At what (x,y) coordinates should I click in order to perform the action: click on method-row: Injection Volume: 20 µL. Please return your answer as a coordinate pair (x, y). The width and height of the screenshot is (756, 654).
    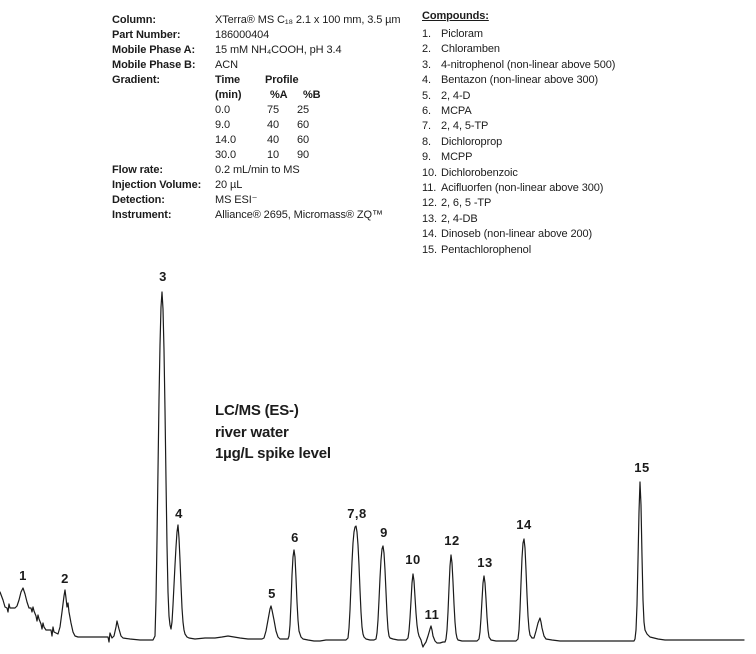
    Looking at the image, I should click on (262, 185).